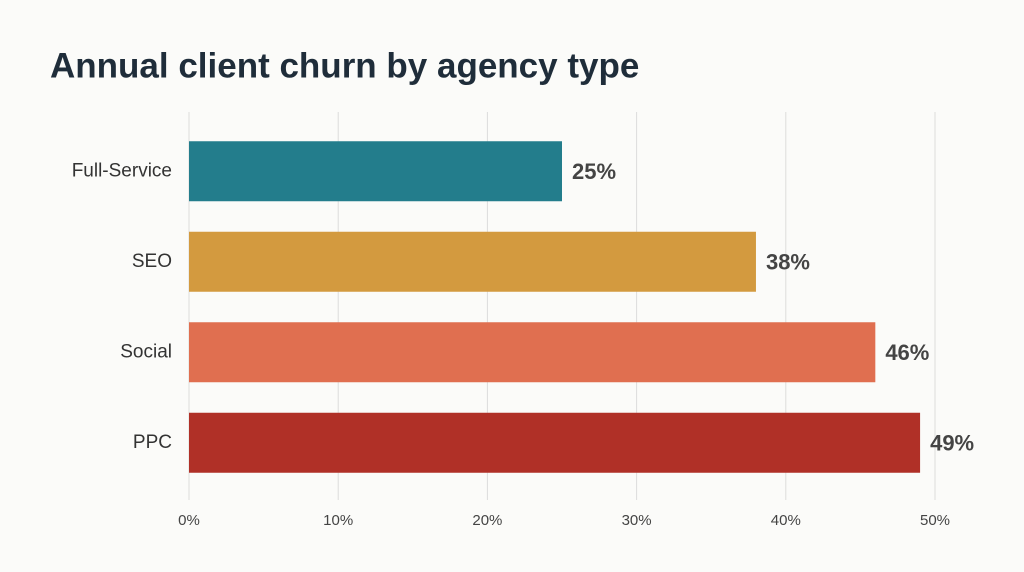  I want to click on y-tick-label: Social, so click(146, 351).